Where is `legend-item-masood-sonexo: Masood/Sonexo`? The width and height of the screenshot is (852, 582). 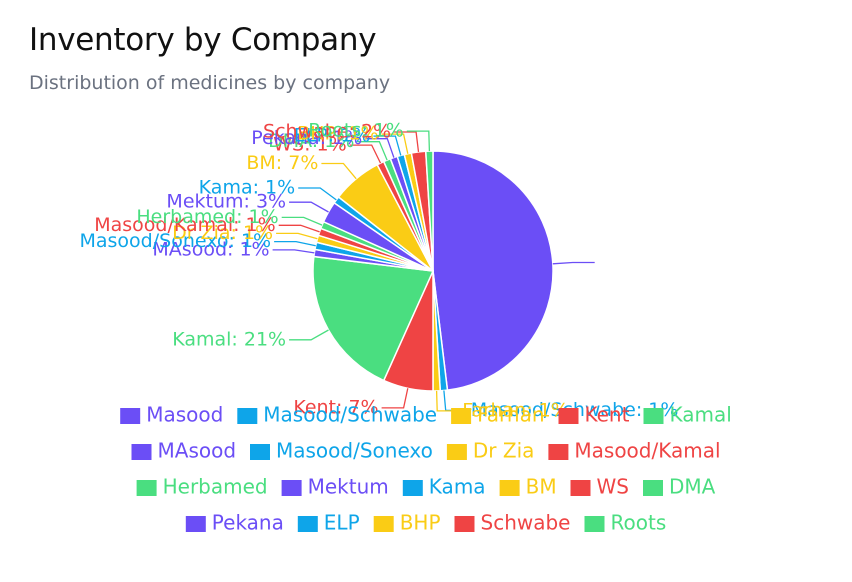
legend-item-masood-sonexo: Masood/Sonexo is located at coordinates (341, 451).